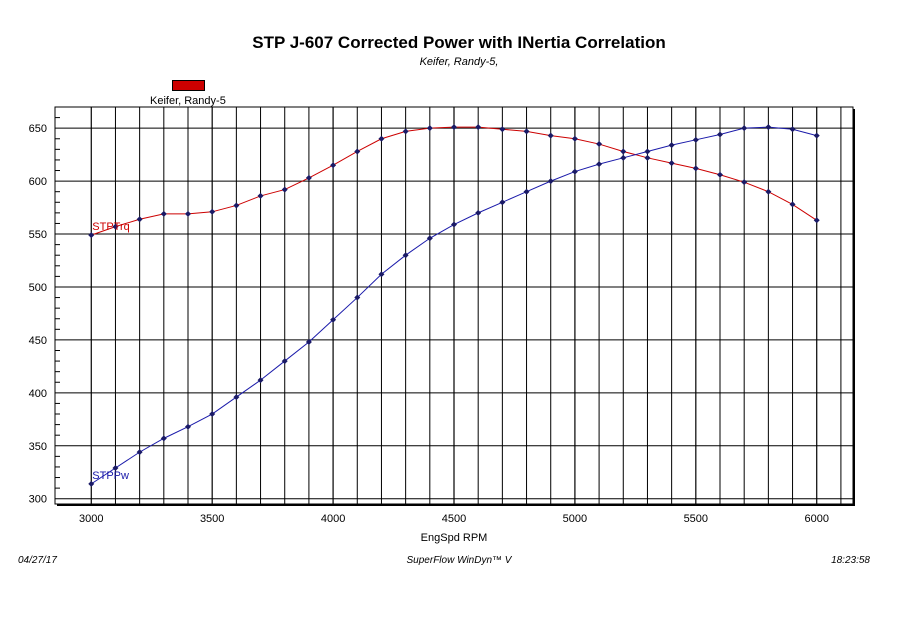  What do you see at coordinates (212, 519) in the screenshot?
I see `x-tick-label: 3500` at bounding box center [212, 519].